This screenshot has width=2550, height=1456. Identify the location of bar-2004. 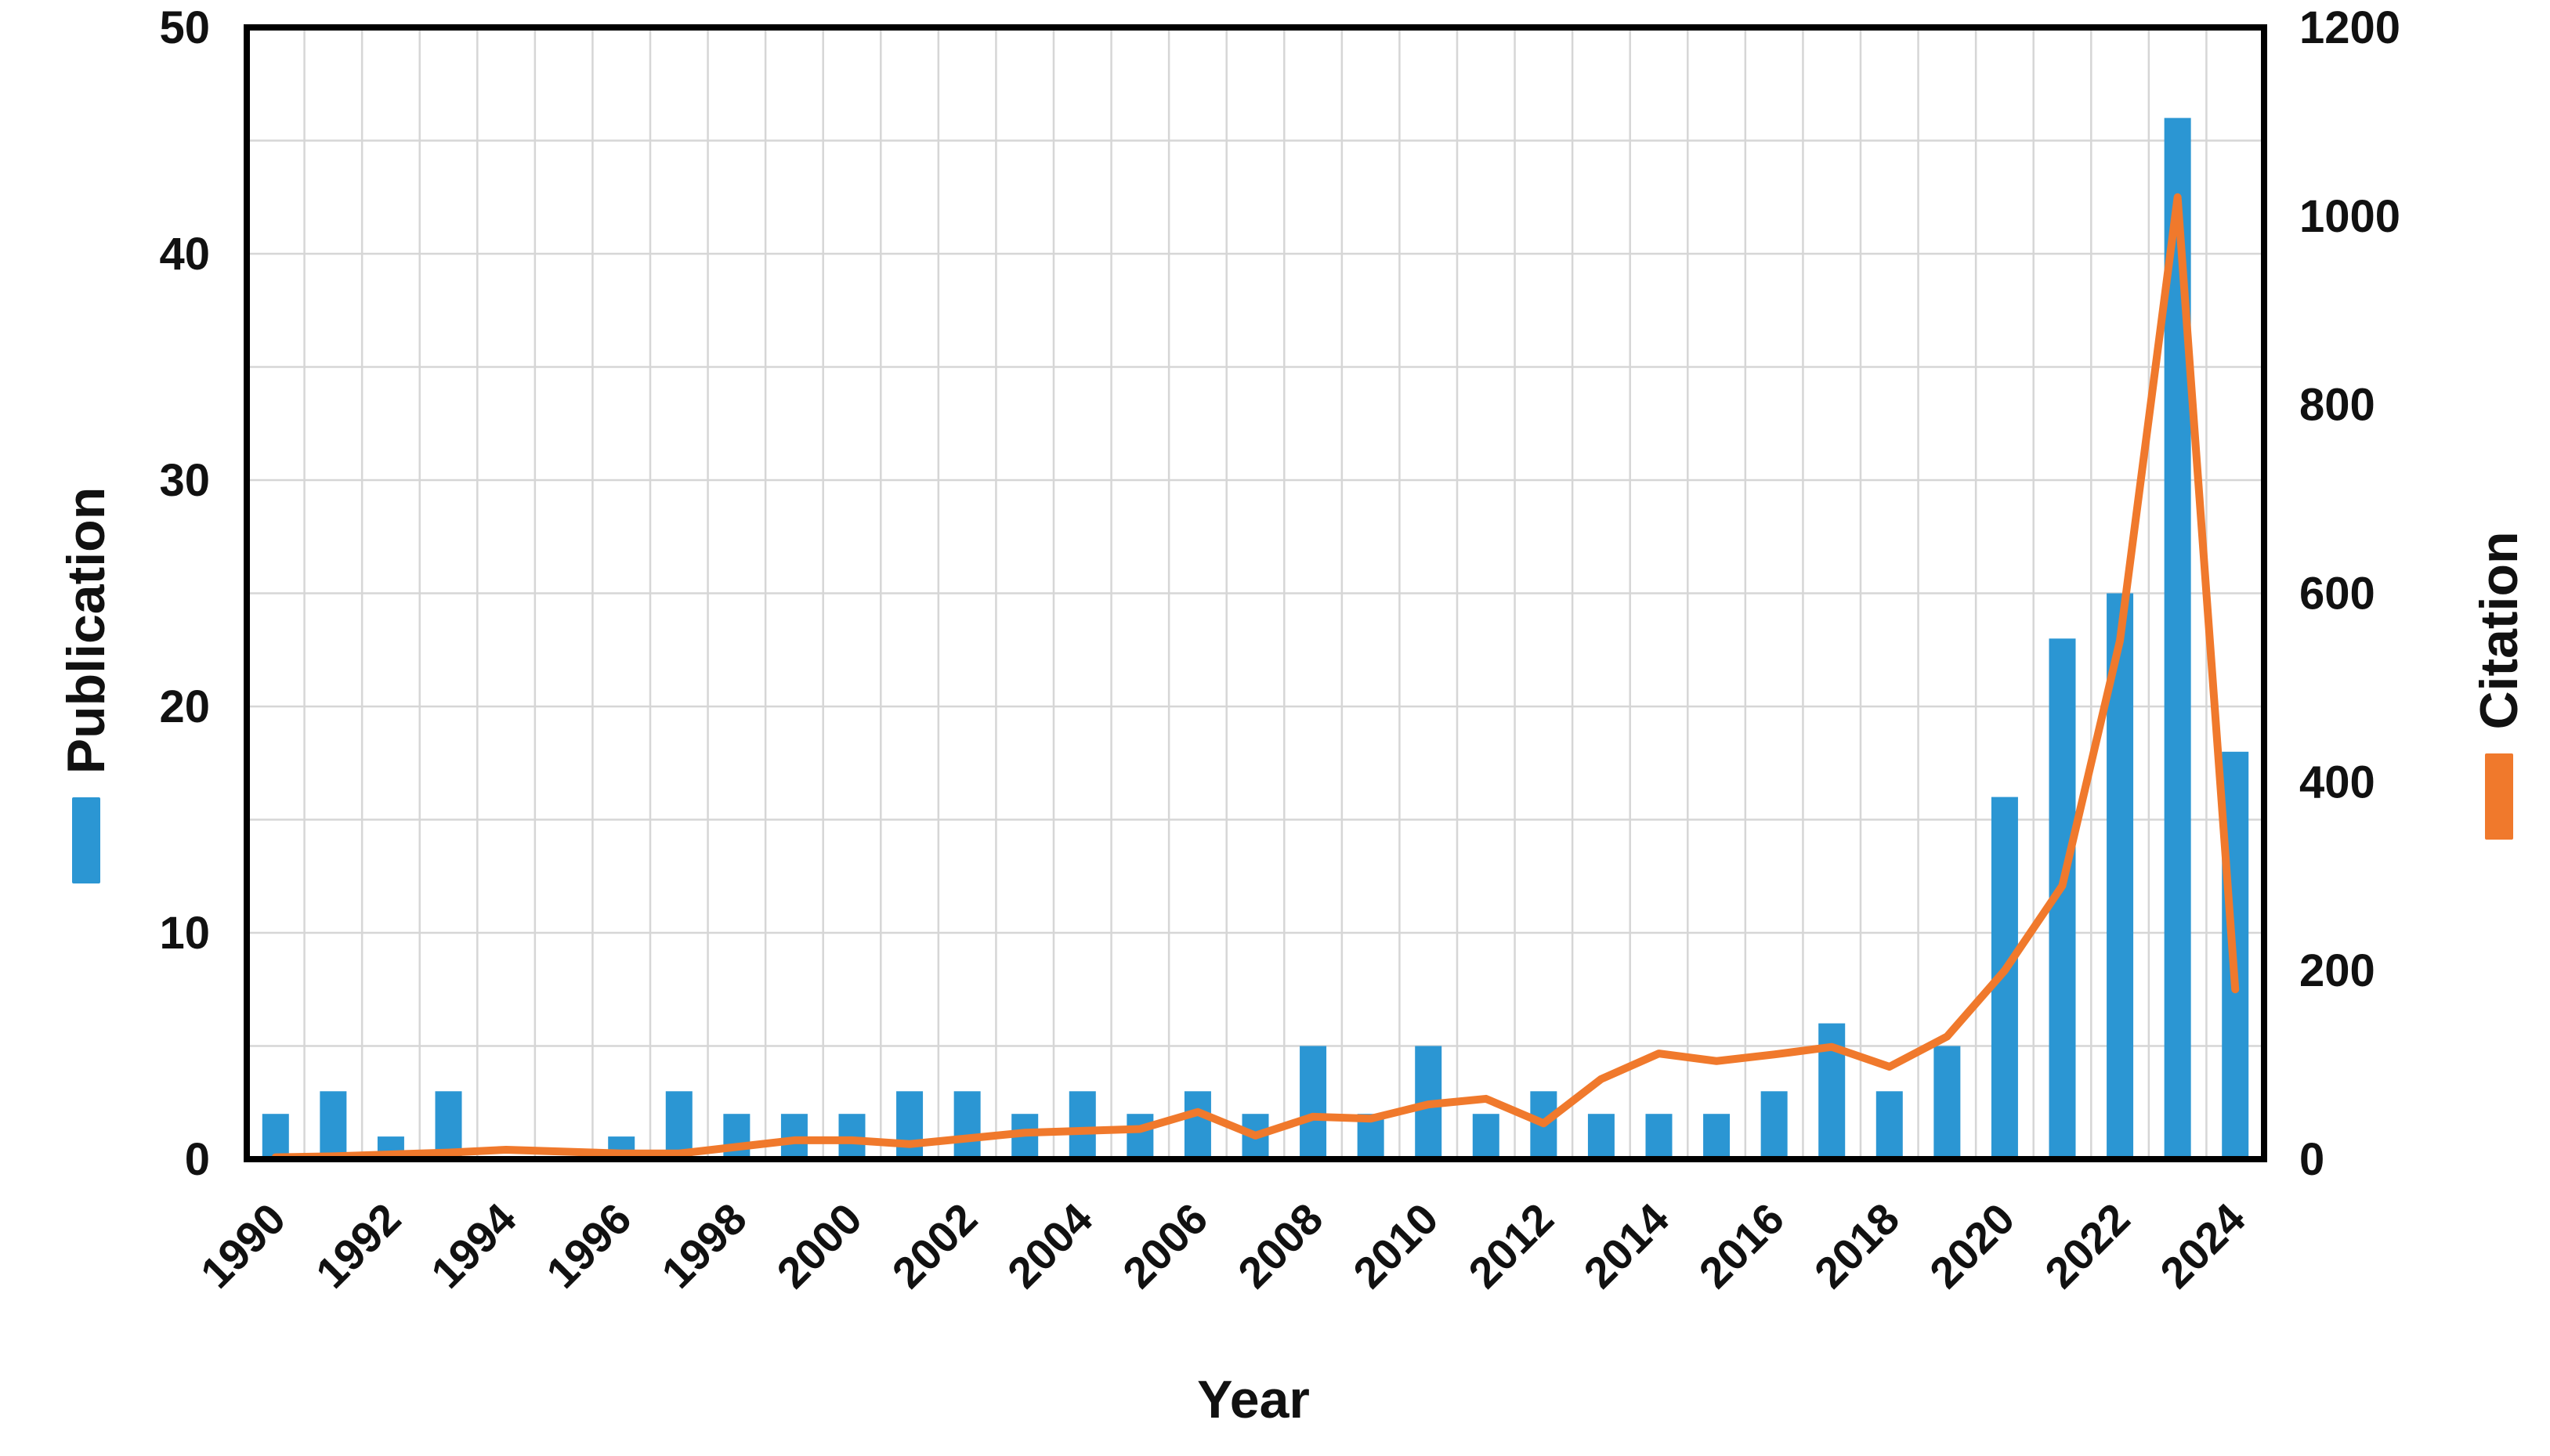
(1082, 1125).